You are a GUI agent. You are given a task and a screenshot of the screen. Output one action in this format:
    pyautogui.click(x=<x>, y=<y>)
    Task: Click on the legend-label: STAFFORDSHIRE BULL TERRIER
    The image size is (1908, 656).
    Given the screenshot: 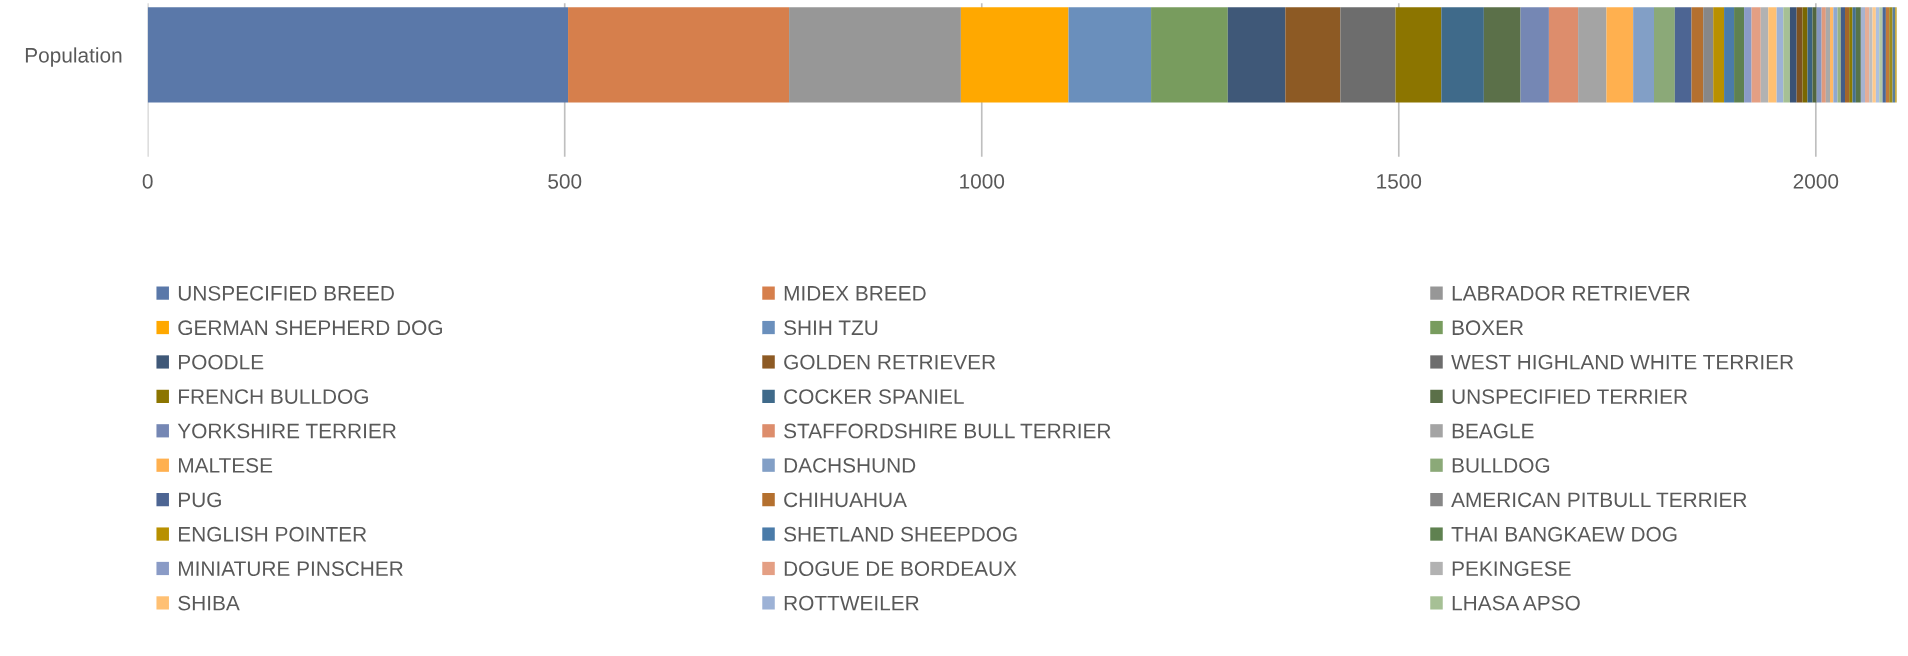 What is the action you would take?
    pyautogui.click(x=947, y=431)
    